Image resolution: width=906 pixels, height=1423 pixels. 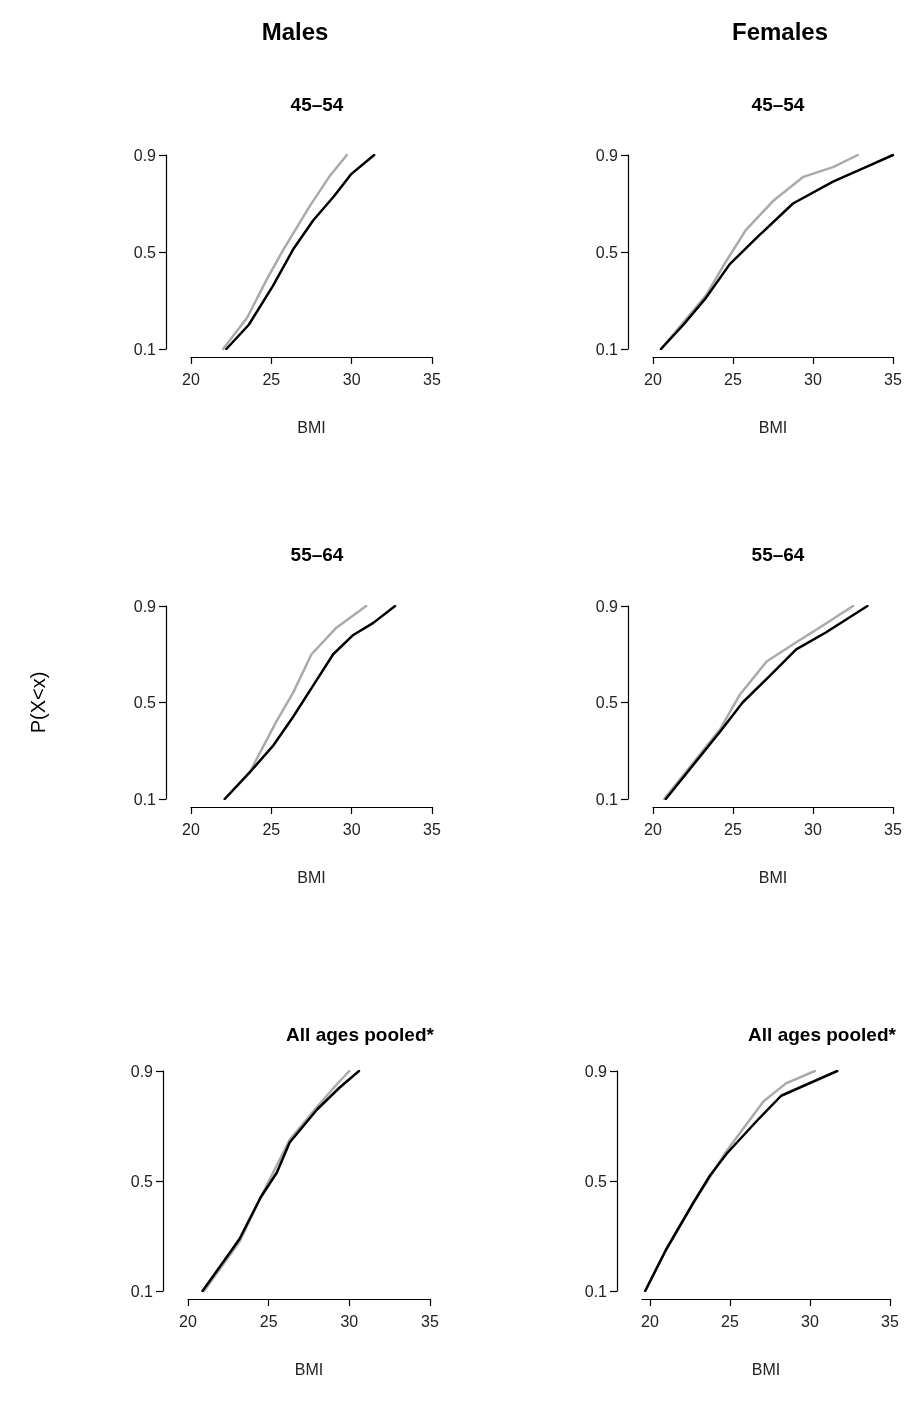 I want to click on text: Females, so click(x=780, y=31).